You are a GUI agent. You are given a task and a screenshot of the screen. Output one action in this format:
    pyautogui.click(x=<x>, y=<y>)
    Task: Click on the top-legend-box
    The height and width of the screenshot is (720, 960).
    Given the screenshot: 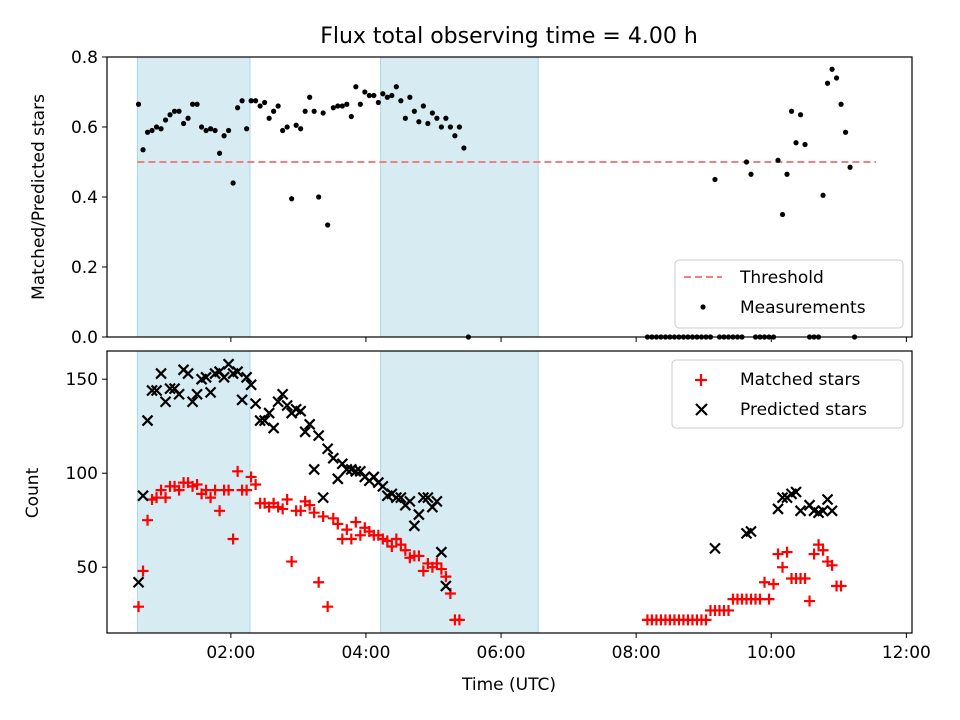 What is the action you would take?
    pyautogui.click(x=789, y=294)
    